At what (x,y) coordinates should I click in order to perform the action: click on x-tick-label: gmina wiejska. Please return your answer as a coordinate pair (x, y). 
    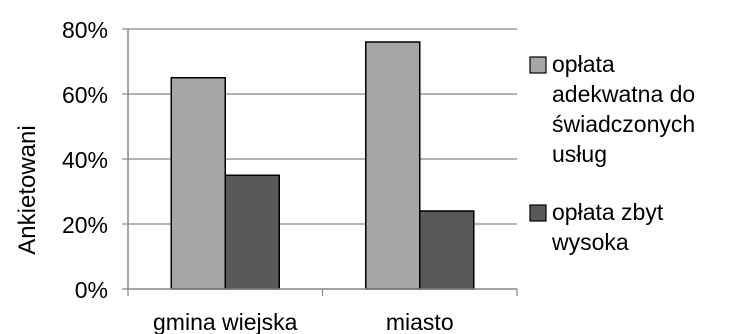
    Looking at the image, I should click on (225, 321).